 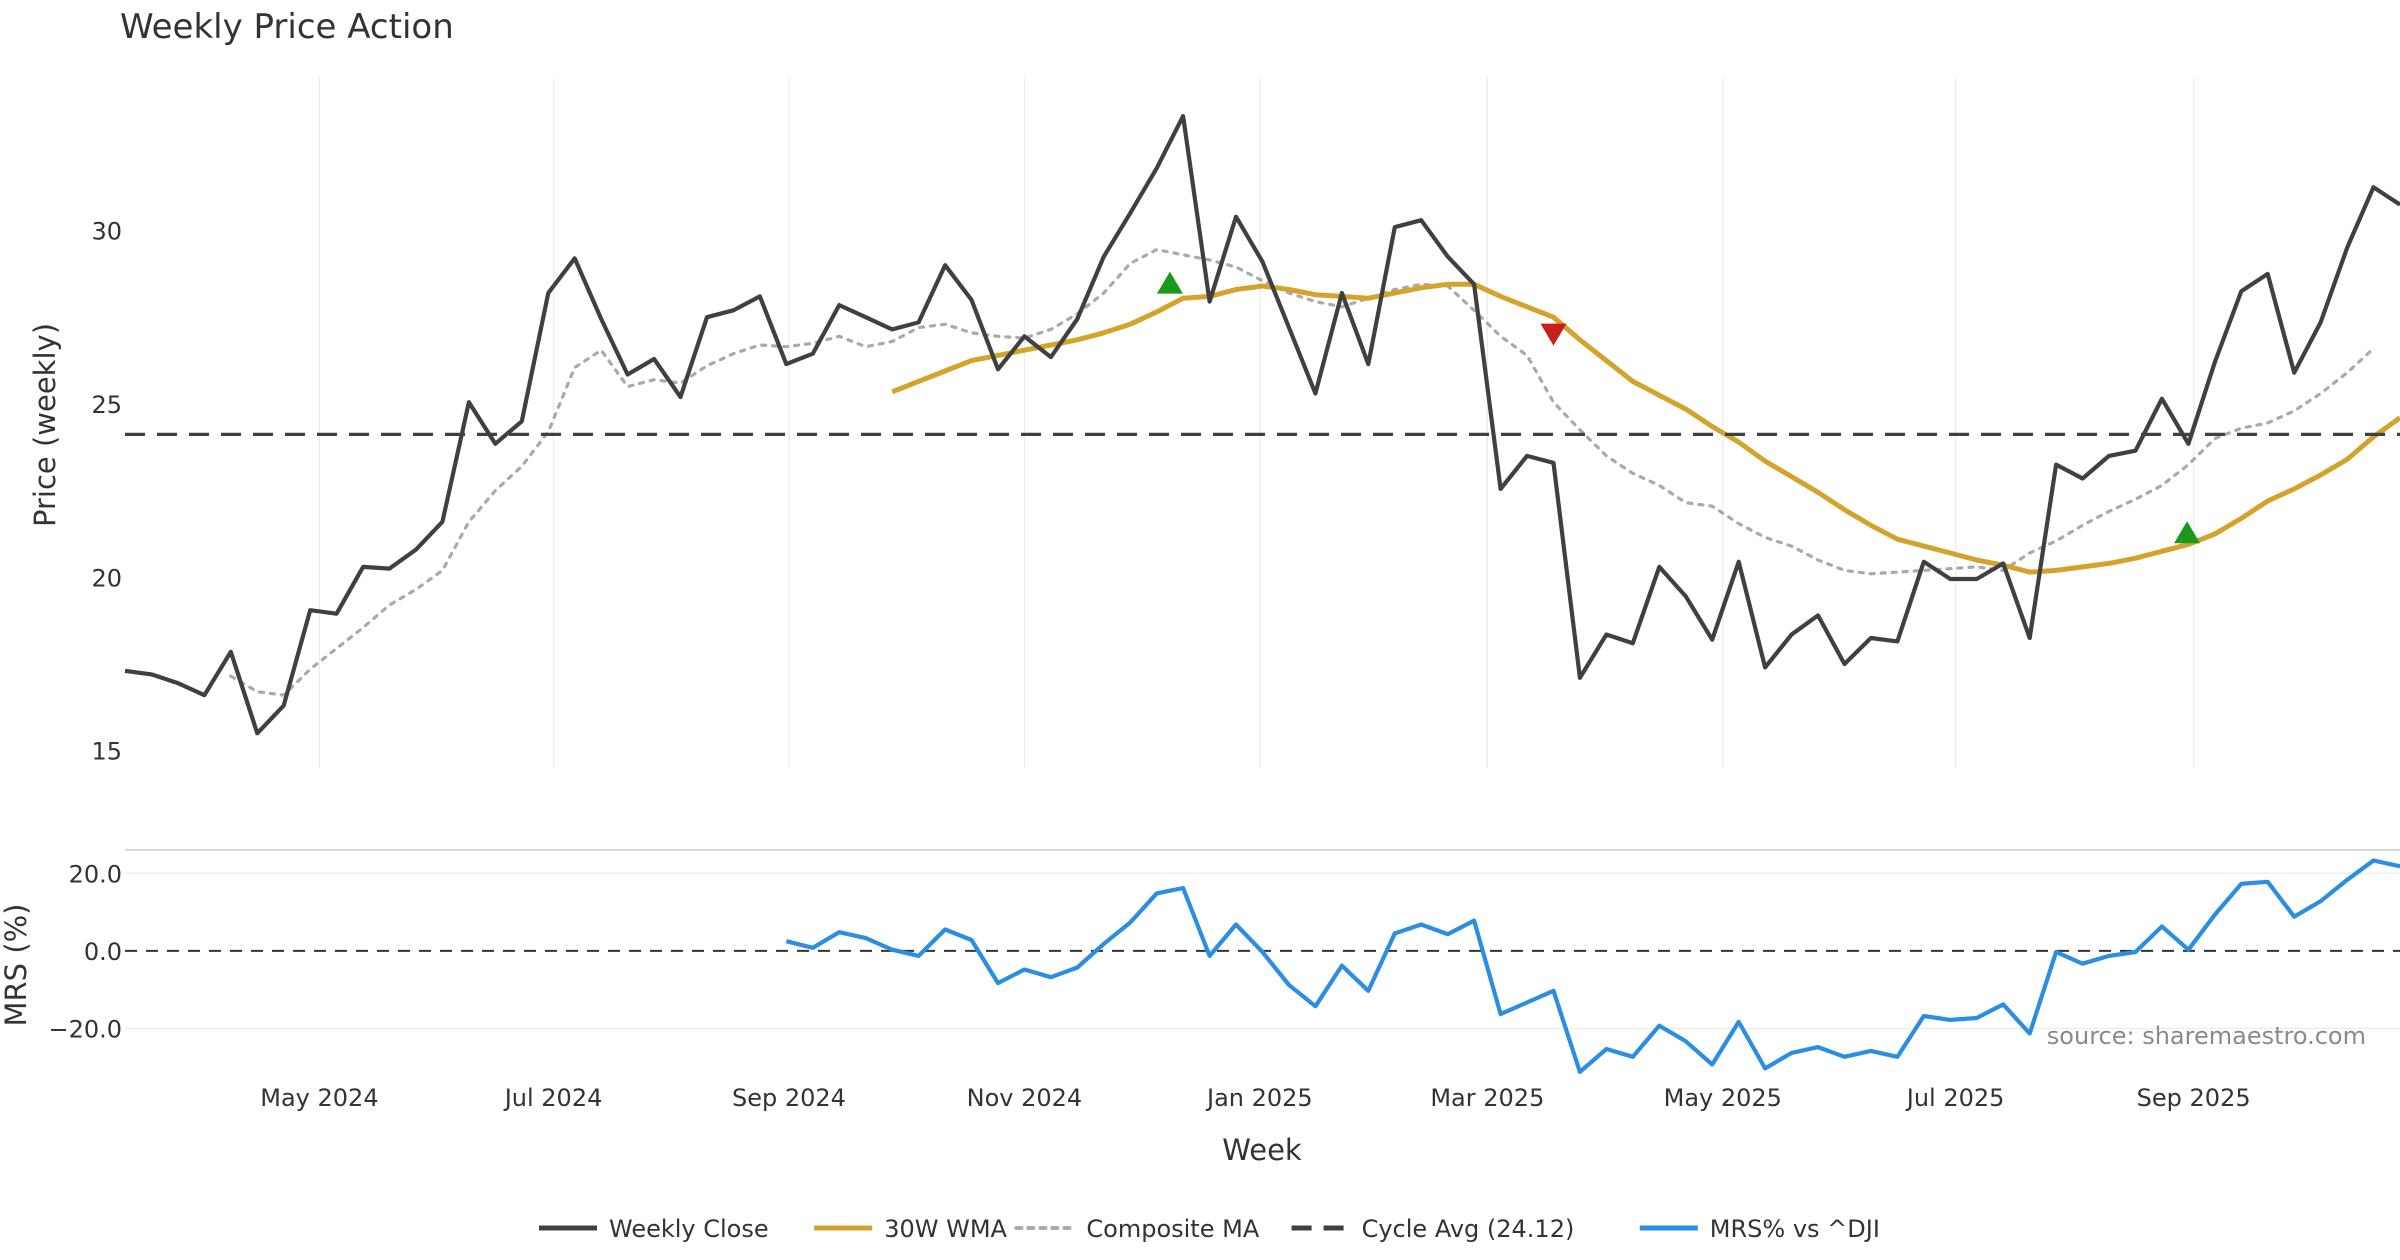 I want to click on legend-label-cycle-avg-24-12: Cycle Avg (24.12), so click(x=1468, y=1229).